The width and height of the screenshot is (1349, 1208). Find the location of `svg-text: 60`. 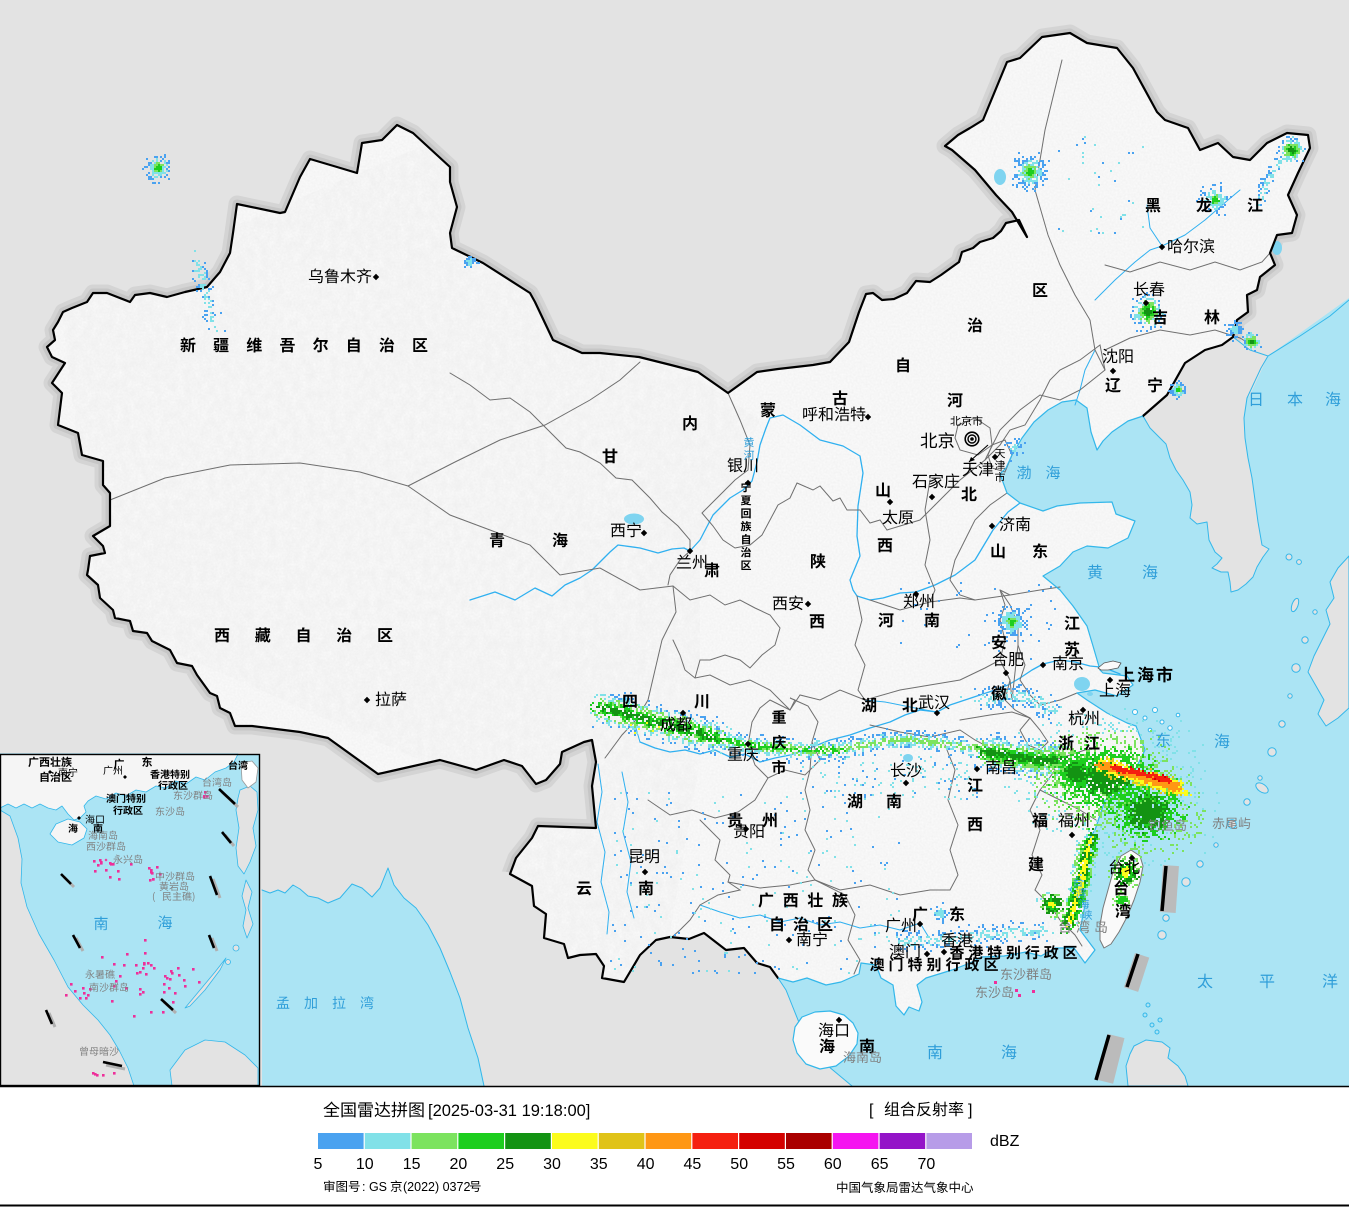

svg-text: 60 is located at coordinates (833, 1164).